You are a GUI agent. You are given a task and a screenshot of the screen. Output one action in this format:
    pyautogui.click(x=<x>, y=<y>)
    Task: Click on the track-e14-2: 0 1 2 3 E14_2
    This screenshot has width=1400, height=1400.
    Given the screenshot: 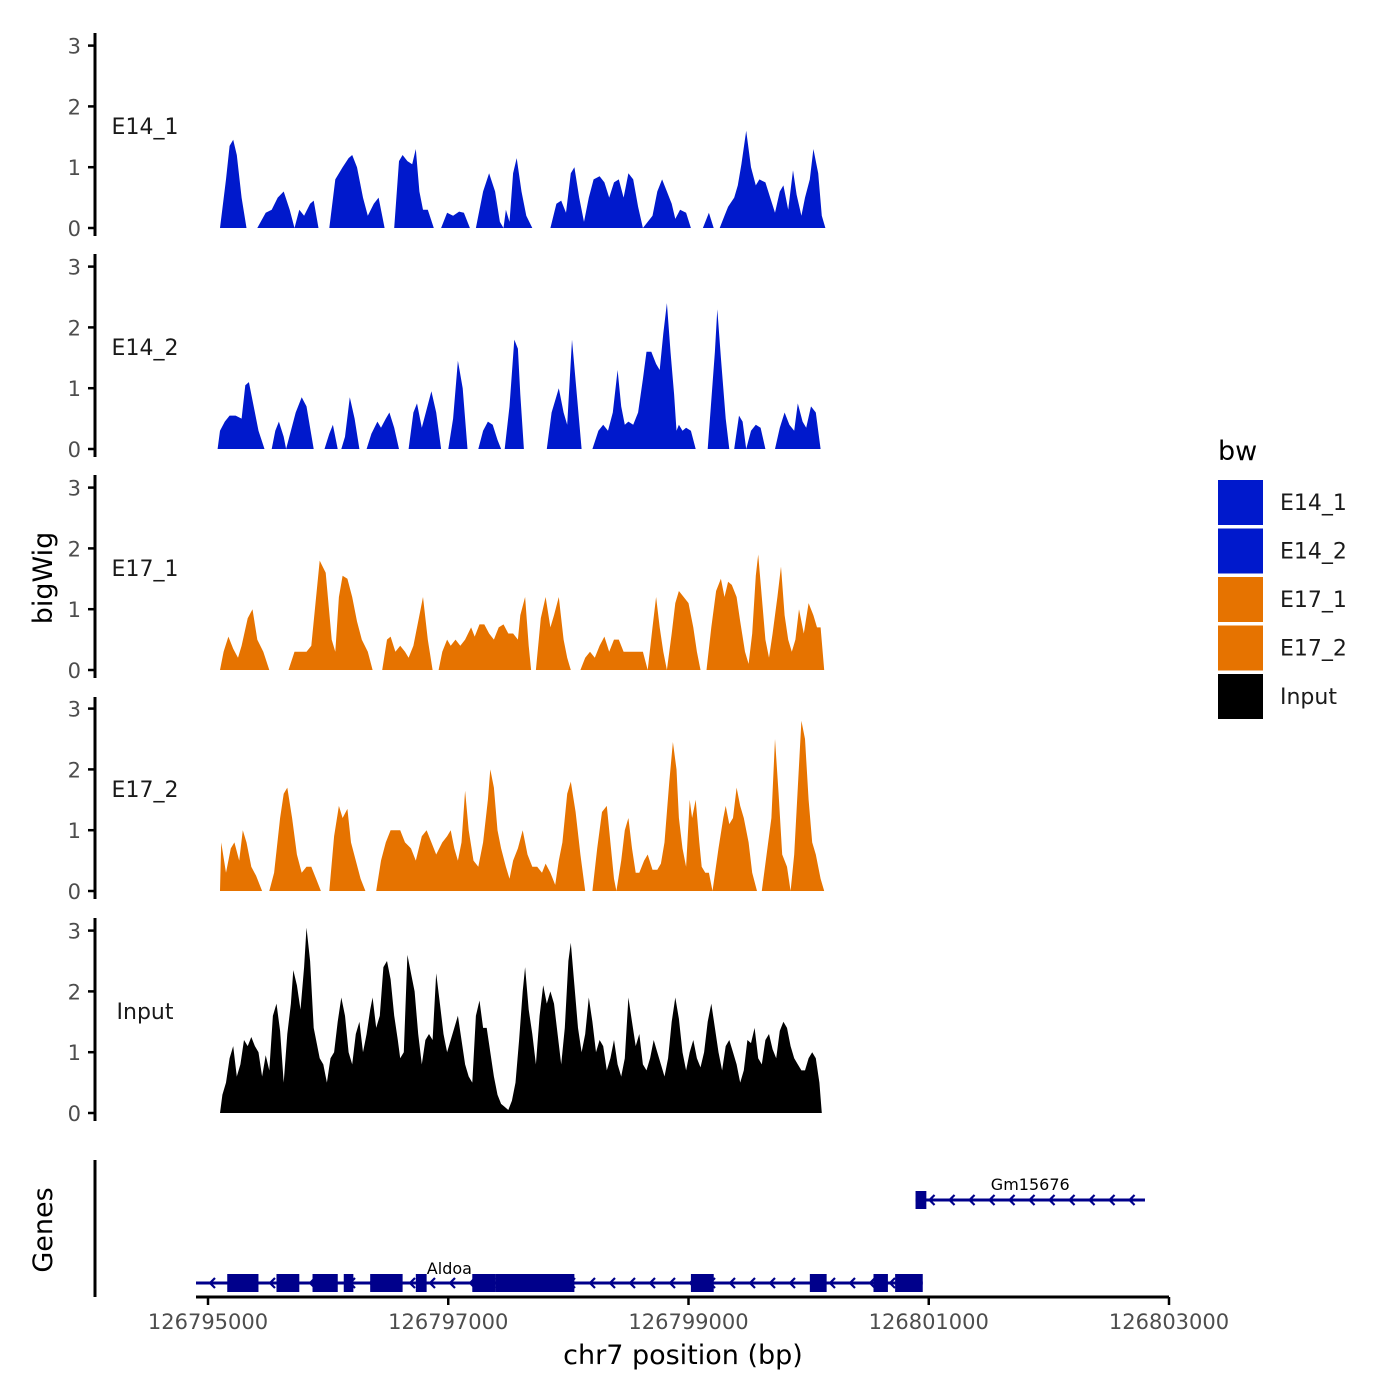 What is the action you would take?
    pyautogui.click(x=444, y=358)
    